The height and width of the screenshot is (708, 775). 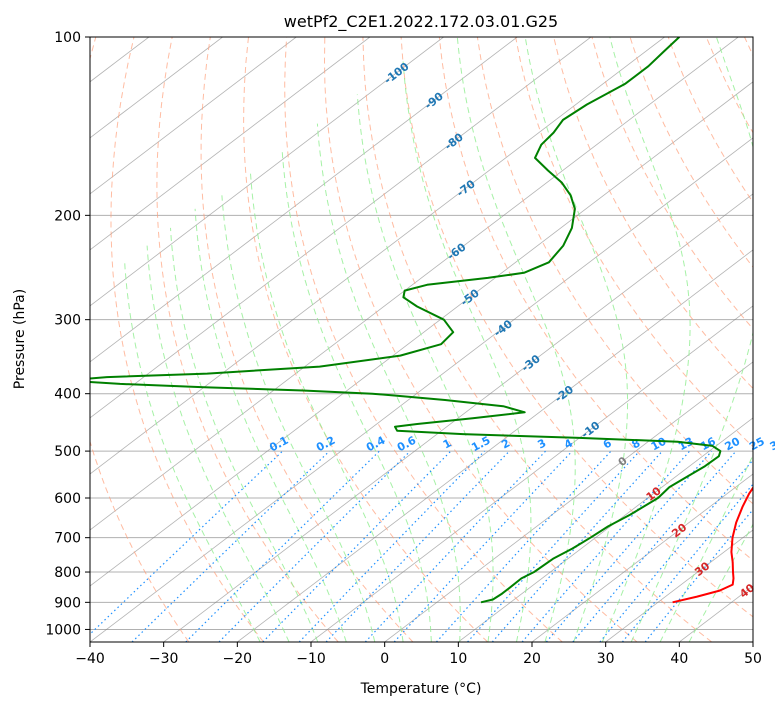 What do you see at coordinates (238, 659) in the screenshot?
I see `x-tick-label: −20` at bounding box center [238, 659].